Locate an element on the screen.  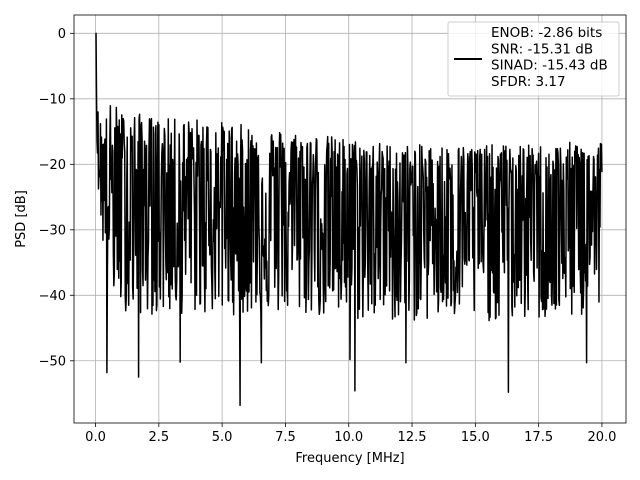
legend-box is located at coordinates (533, 59).